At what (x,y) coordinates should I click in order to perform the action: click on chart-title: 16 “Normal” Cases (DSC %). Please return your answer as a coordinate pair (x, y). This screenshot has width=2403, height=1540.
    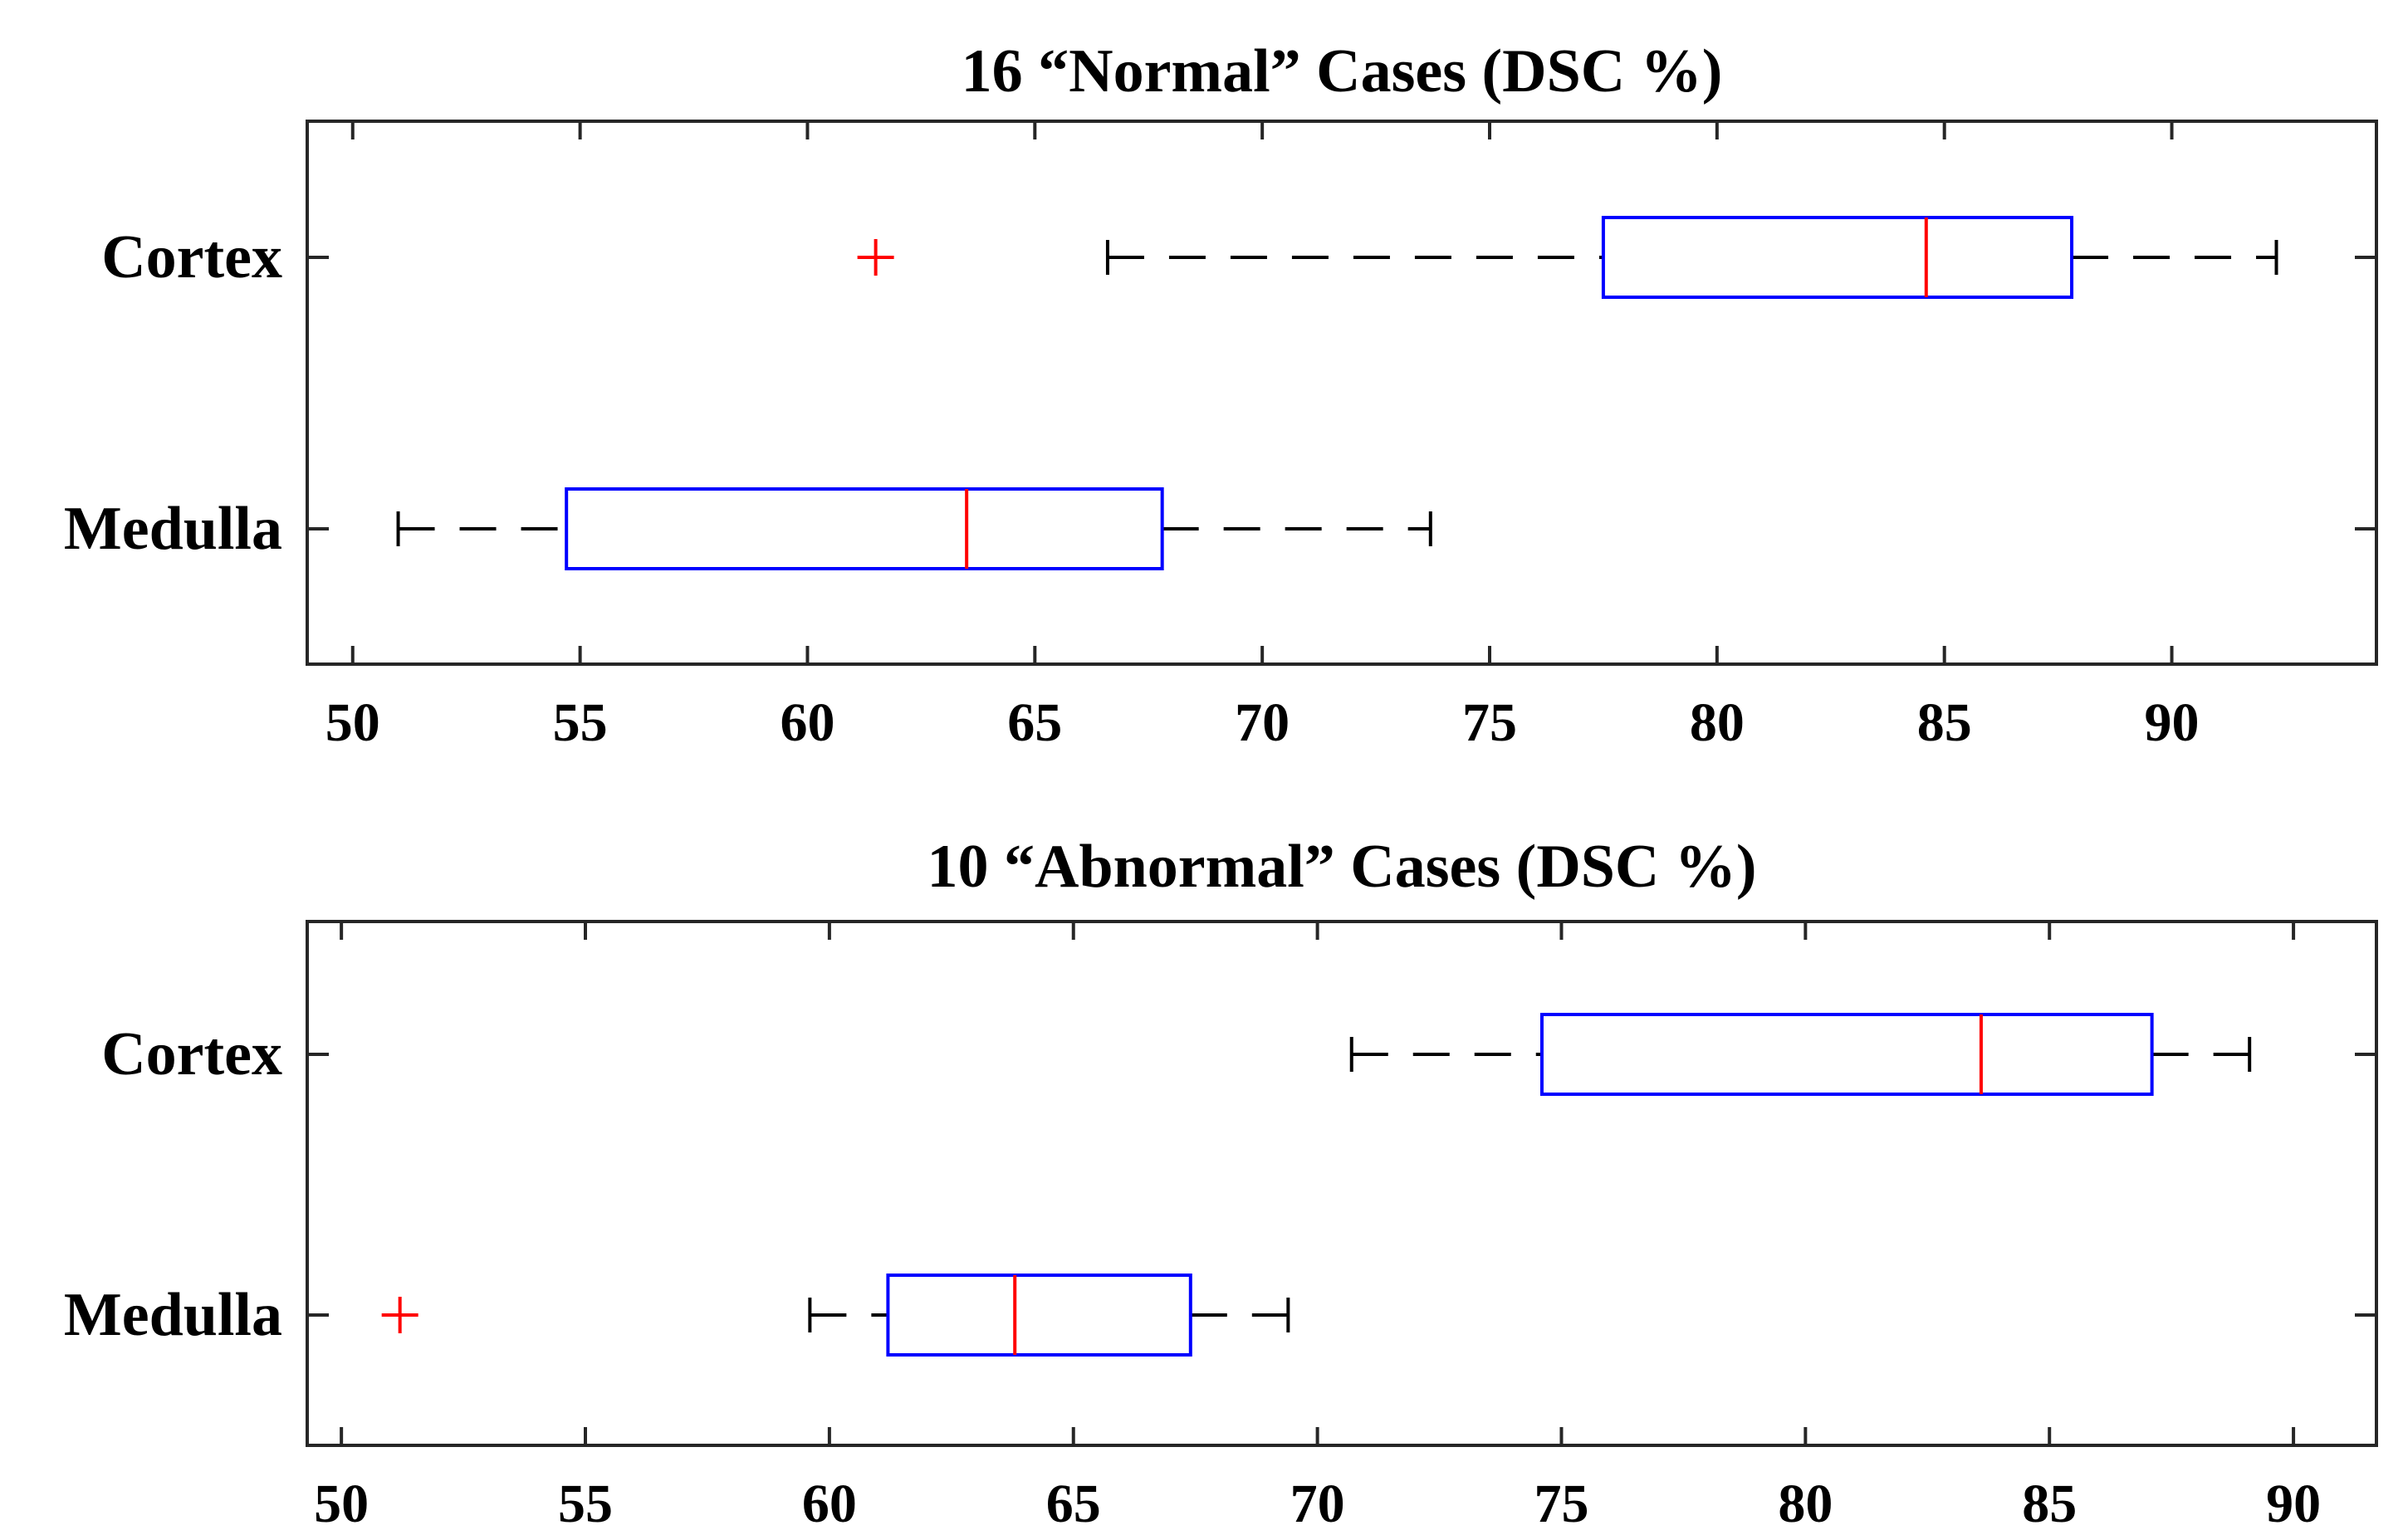
    Looking at the image, I should click on (1342, 71).